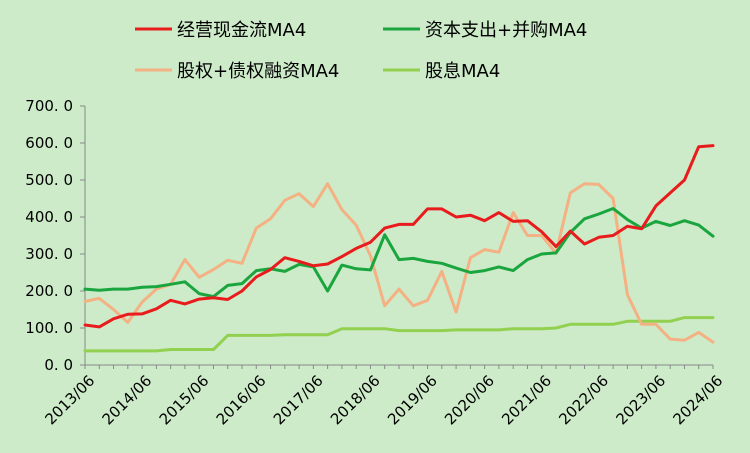 The image size is (750, 453). What do you see at coordinates (355, 400) in the screenshot?
I see `x-tick-label: 2018/06` at bounding box center [355, 400].